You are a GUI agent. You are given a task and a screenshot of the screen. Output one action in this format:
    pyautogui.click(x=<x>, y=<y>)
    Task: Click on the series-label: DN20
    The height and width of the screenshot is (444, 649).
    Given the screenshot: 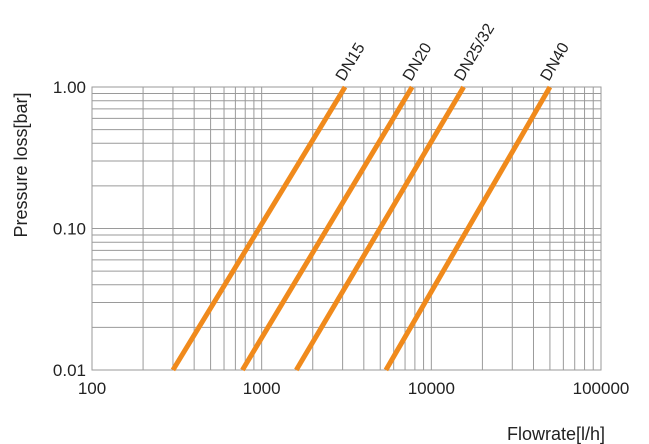 What is the action you would take?
    pyautogui.click(x=418, y=62)
    